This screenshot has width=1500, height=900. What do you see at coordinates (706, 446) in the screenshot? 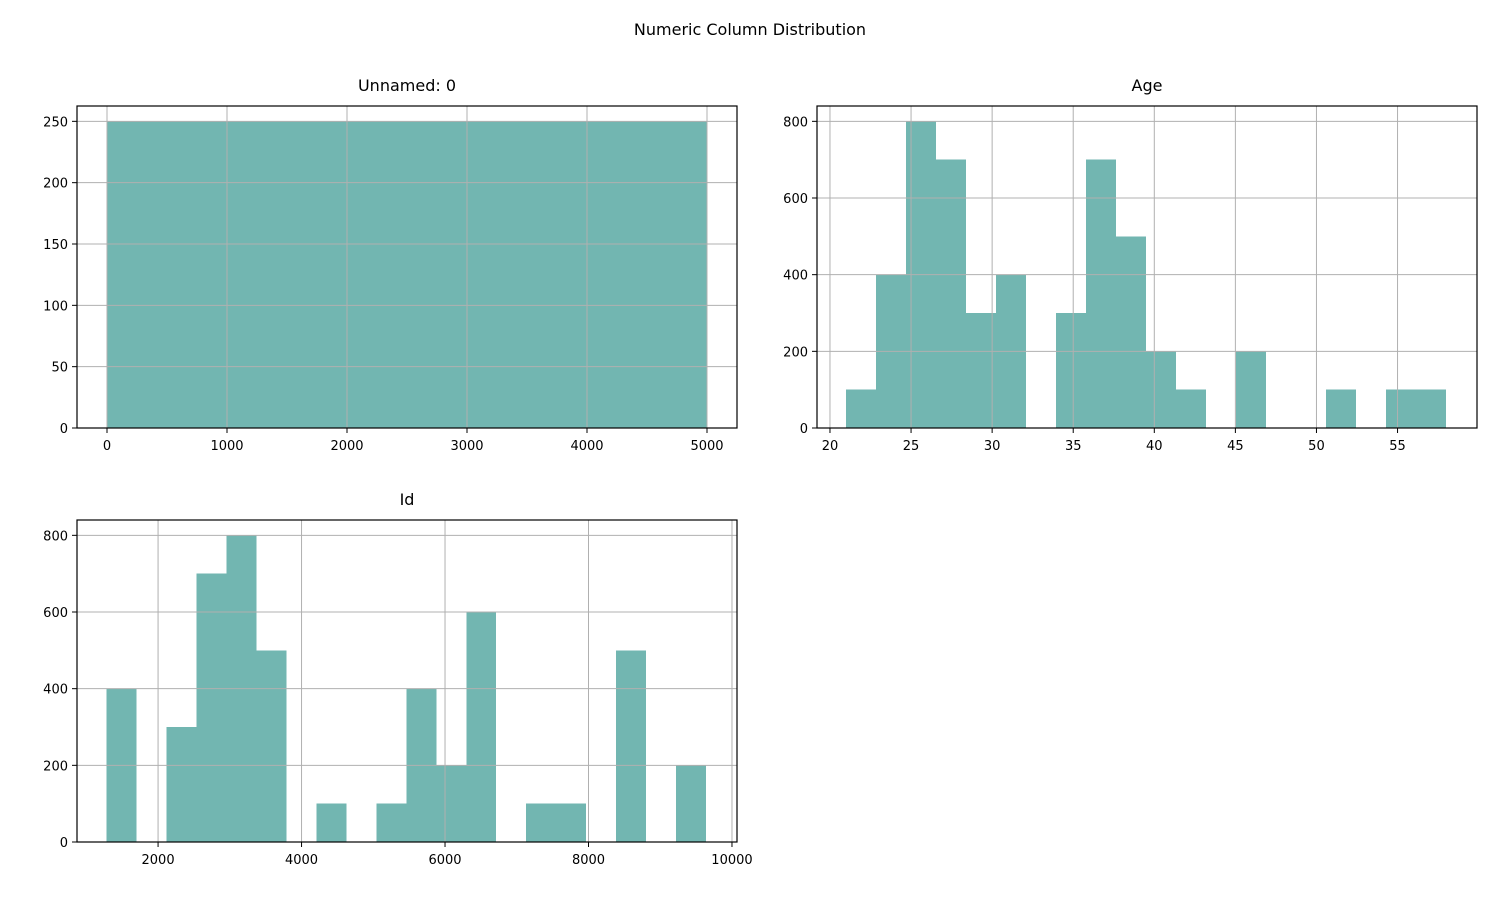
I see `x-tick-label: 5000` at bounding box center [706, 446].